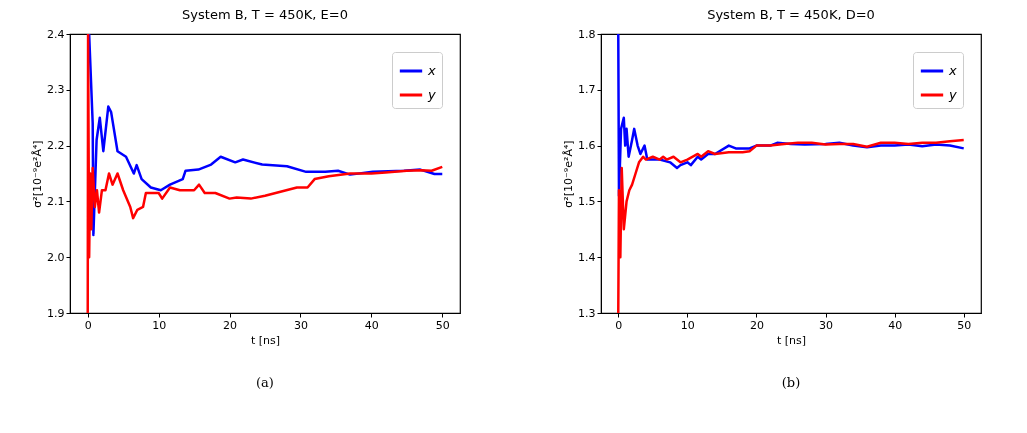 This screenshot has height=433, width=1027. What do you see at coordinates (56, 313) in the screenshot?
I see `y-tick-label: 1.9` at bounding box center [56, 313].